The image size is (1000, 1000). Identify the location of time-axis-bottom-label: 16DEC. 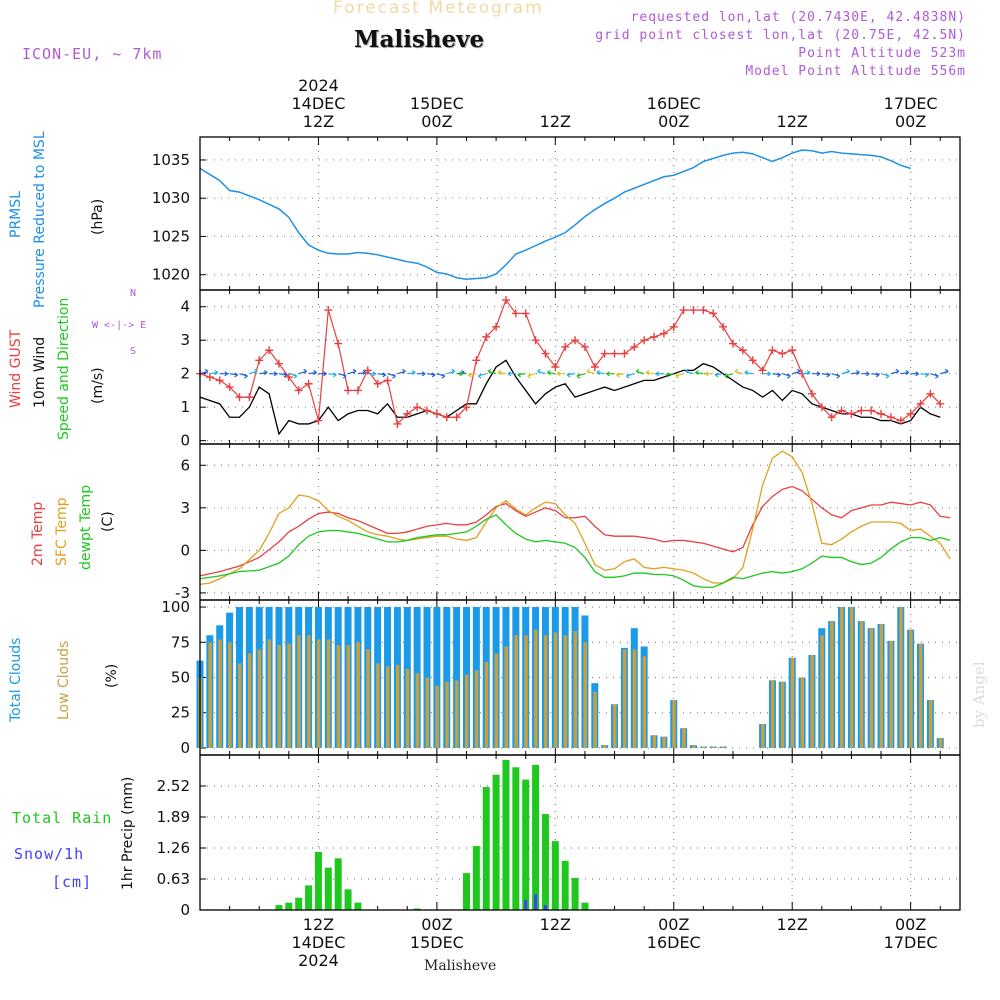
(674, 942).